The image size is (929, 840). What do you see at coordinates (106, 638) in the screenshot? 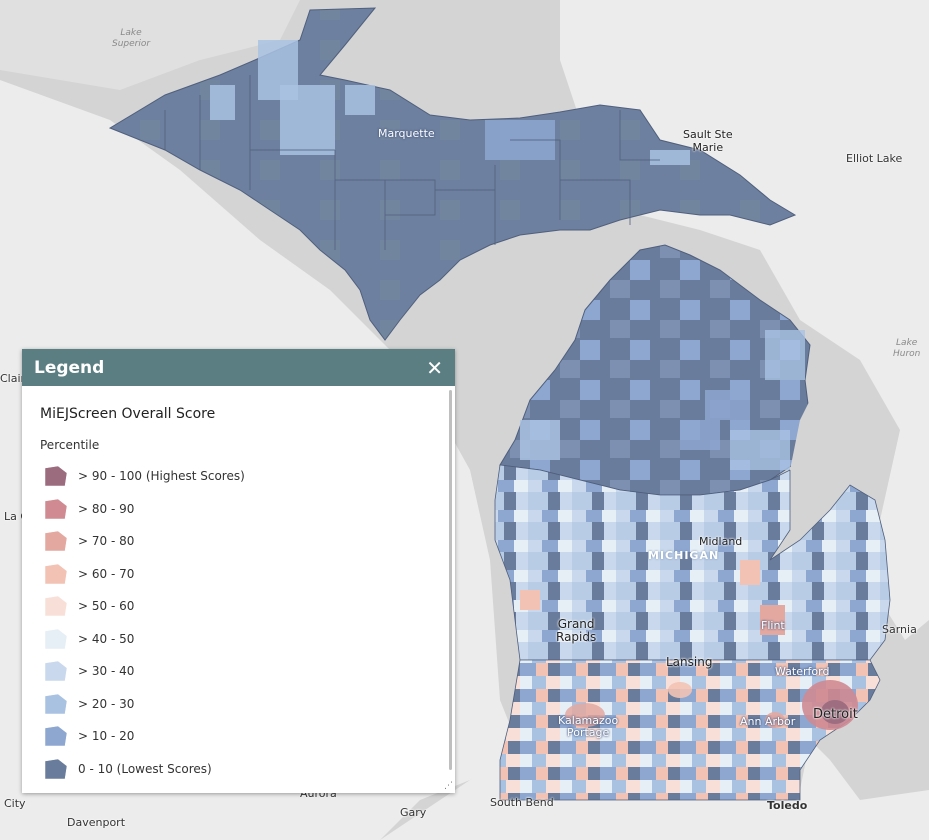
I see `legend-class-label: > 40 - 50` at bounding box center [106, 638].